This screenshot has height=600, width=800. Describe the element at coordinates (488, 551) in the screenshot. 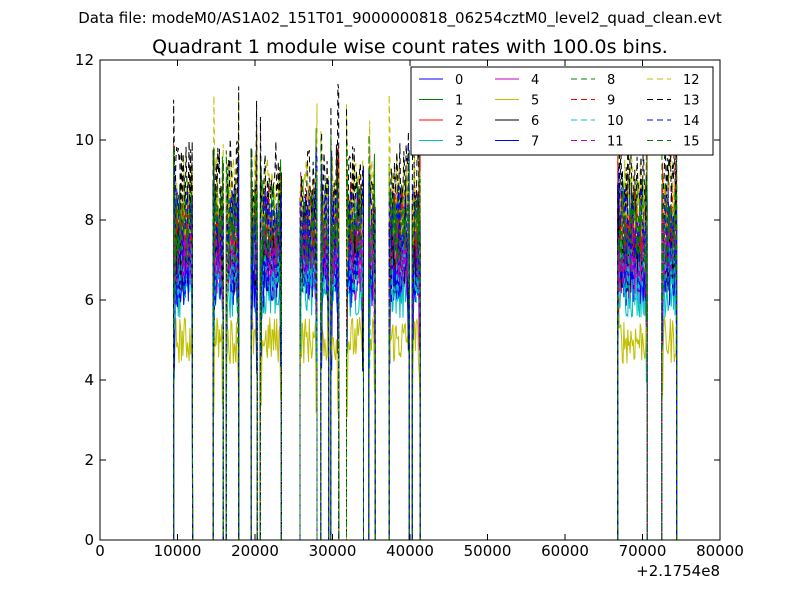

I see `x-tick-label: 50000` at that location.